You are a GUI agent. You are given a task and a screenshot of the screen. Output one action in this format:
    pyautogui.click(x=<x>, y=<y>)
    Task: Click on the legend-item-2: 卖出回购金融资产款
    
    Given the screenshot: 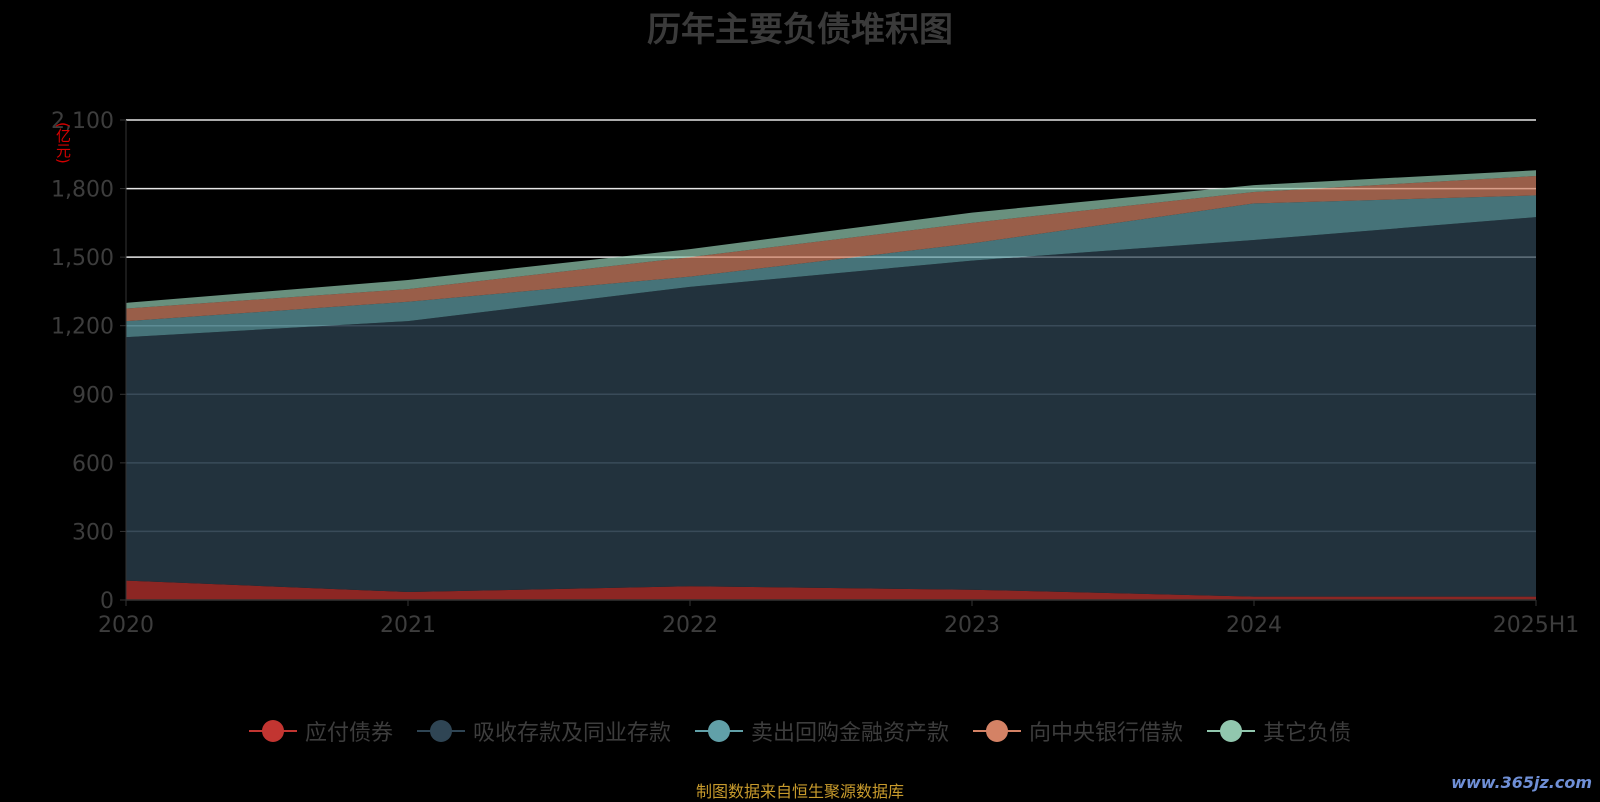 What is the action you would take?
    pyautogui.click(x=821, y=731)
    